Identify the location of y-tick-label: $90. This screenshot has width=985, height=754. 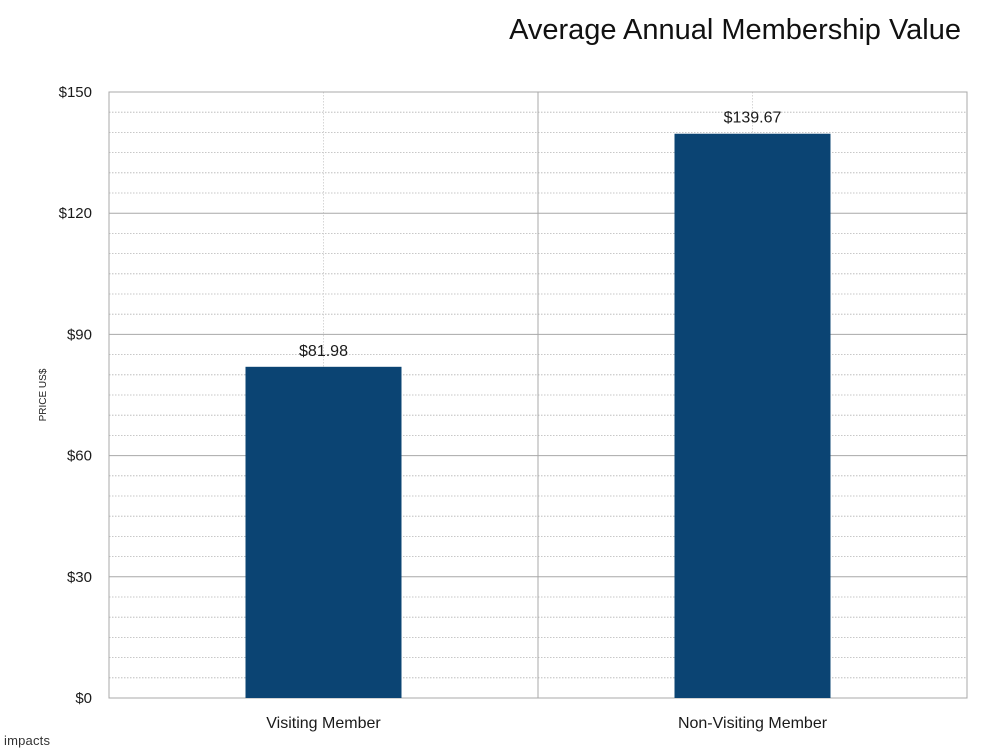
(79, 334).